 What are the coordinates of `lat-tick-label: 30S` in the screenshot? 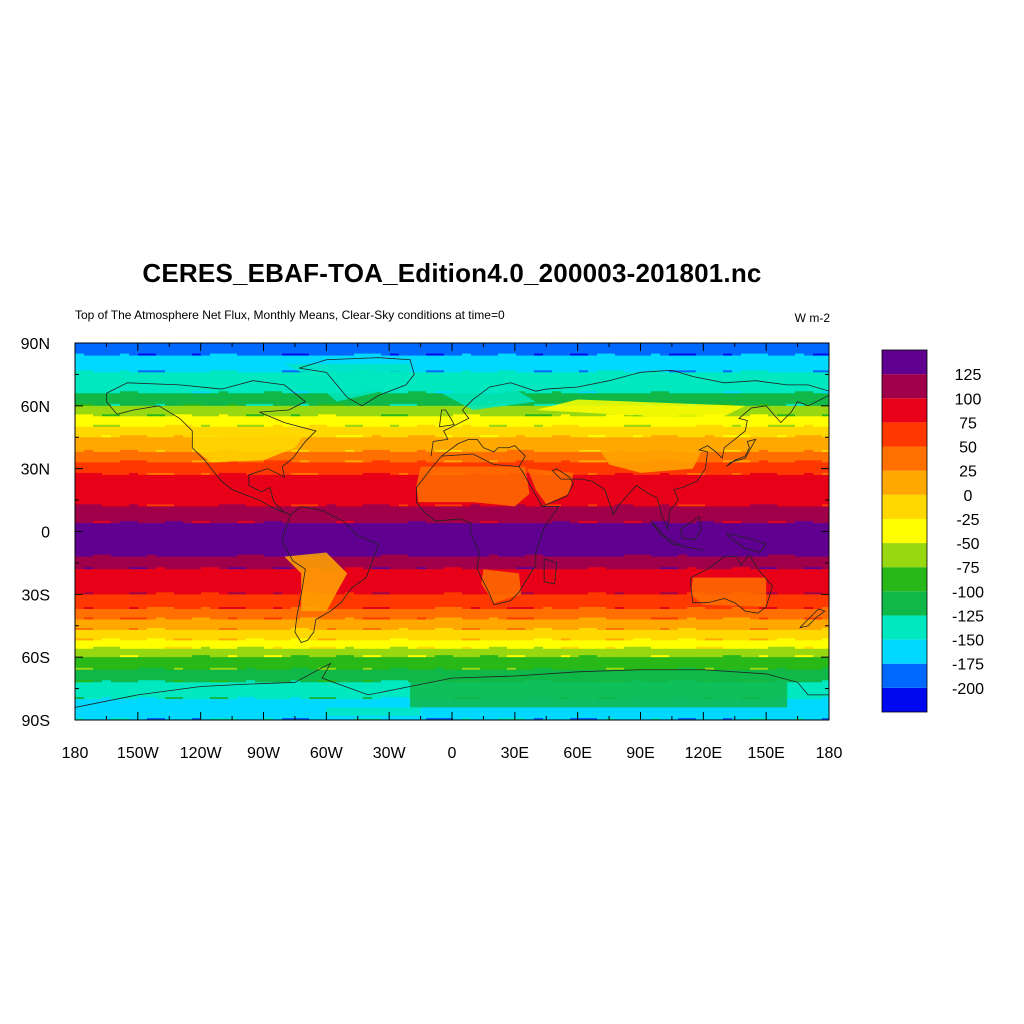 It's located at (36, 595).